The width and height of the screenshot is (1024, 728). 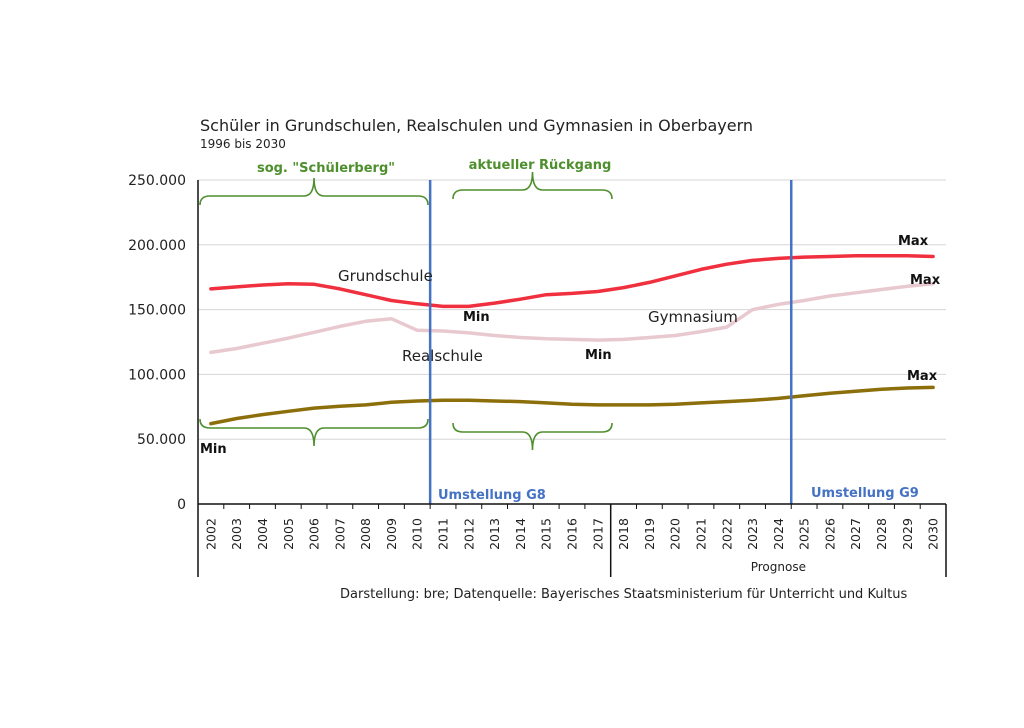 I want to click on min-label-grundschule: Min, so click(x=476, y=317).